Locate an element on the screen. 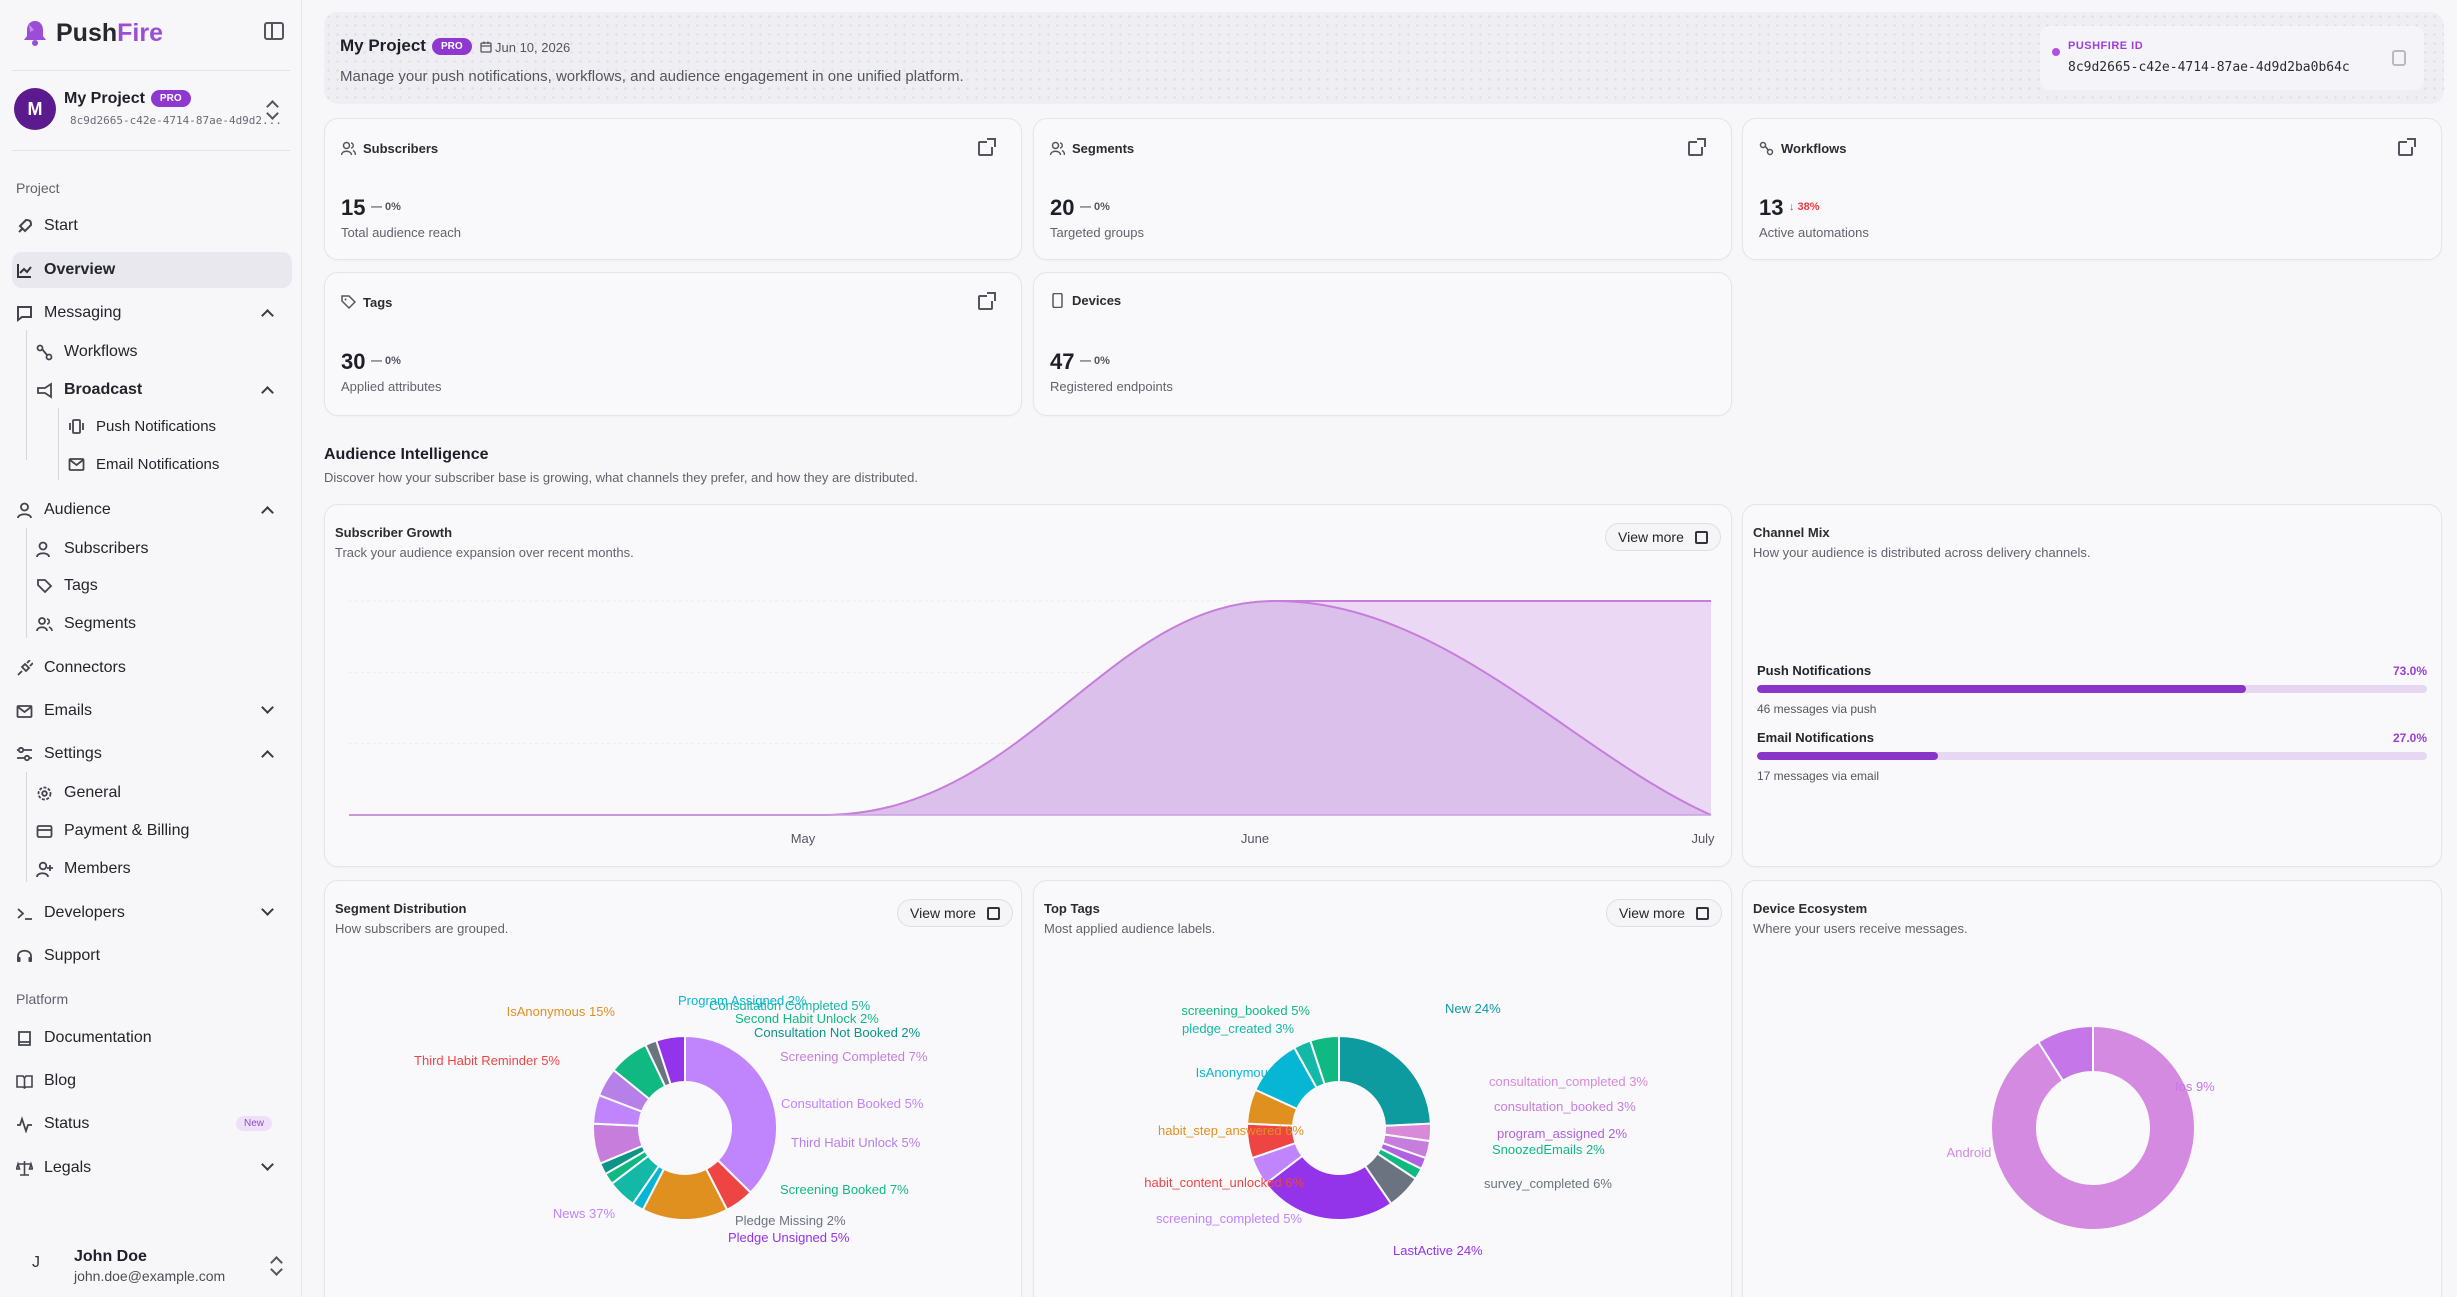 The image size is (2457, 1297). nav-status: Status New is located at coordinates (152, 1124).